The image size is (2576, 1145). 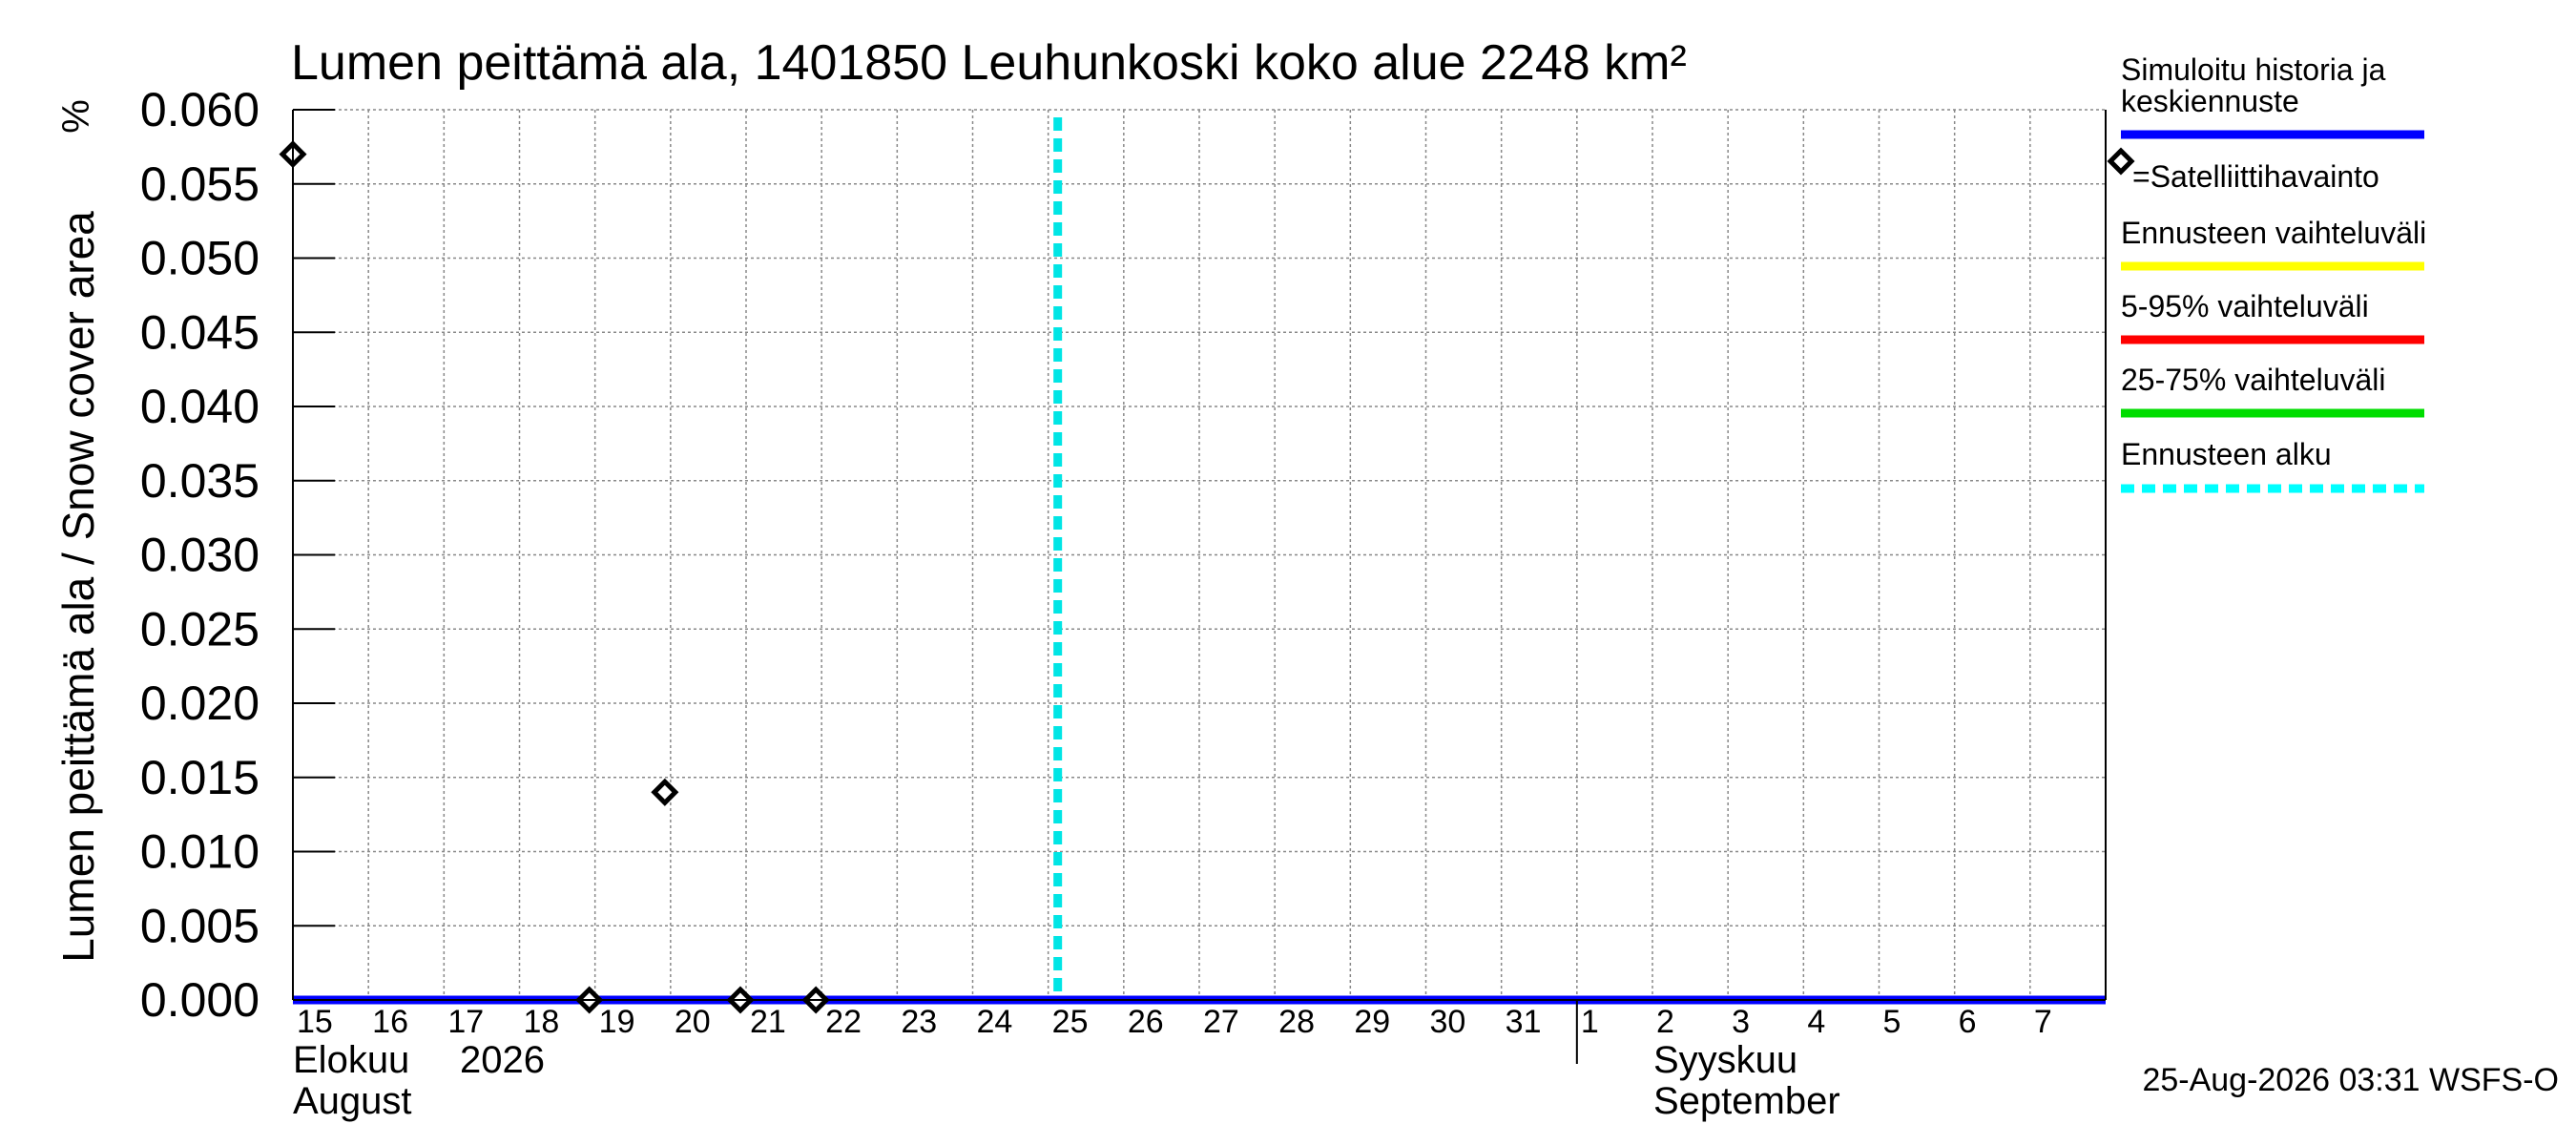 I want to click on x-tick-label: 26, so click(x=1146, y=1022).